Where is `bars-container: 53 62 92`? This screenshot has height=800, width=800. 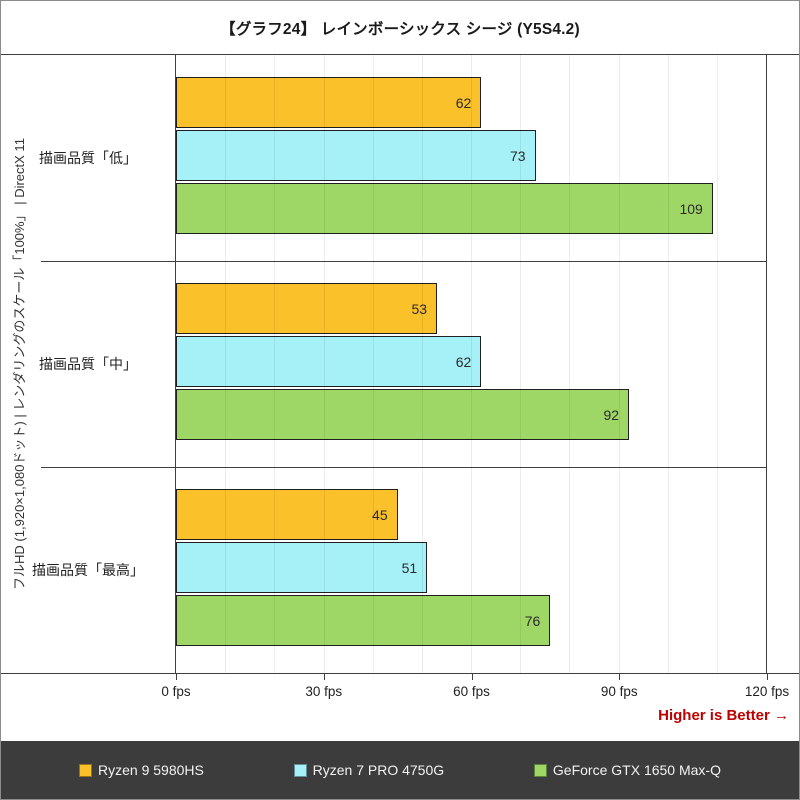
bars-container: 53 62 92 is located at coordinates (471, 361).